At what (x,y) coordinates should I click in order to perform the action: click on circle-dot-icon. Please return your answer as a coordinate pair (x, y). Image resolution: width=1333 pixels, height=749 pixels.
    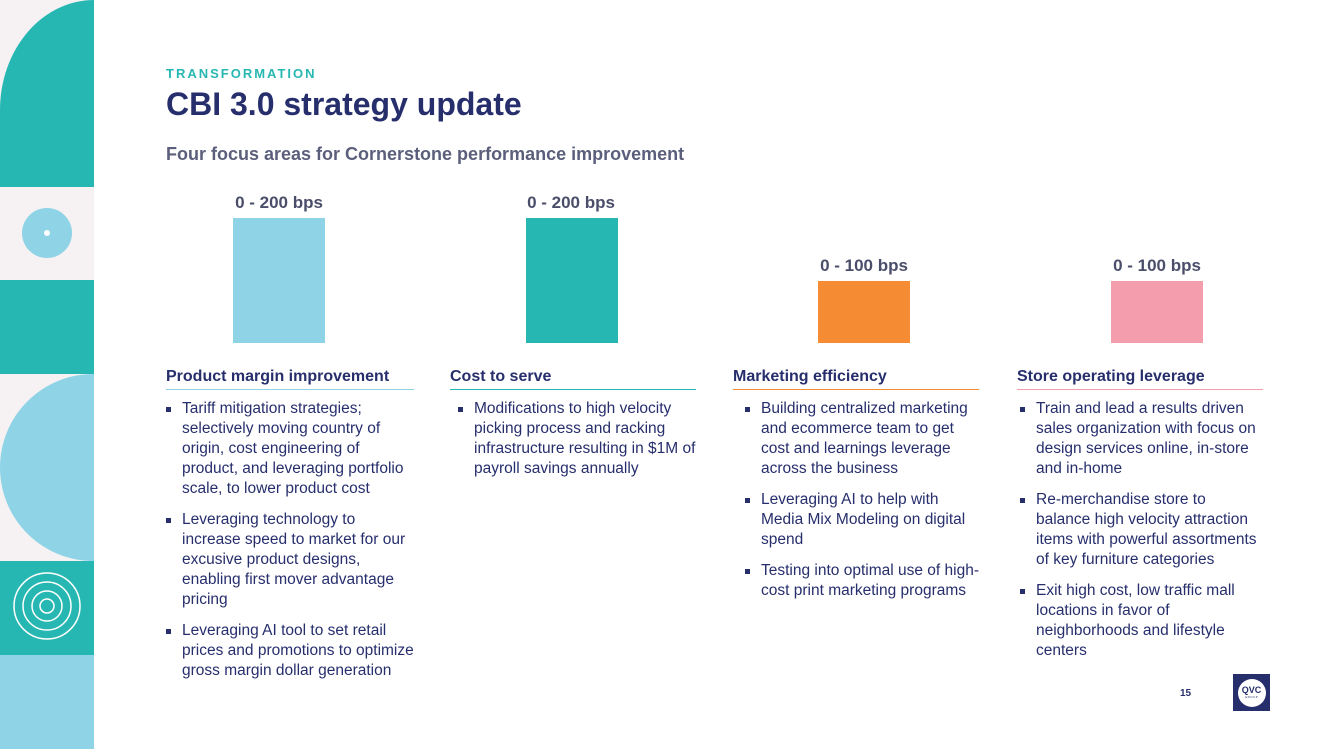
    Looking at the image, I should click on (47, 233).